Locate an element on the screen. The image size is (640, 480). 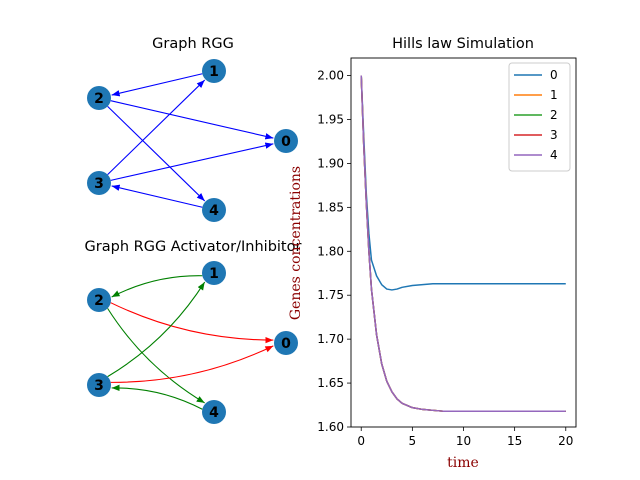
activator-inhibitor-node-label-3: 3 is located at coordinates (99, 386).